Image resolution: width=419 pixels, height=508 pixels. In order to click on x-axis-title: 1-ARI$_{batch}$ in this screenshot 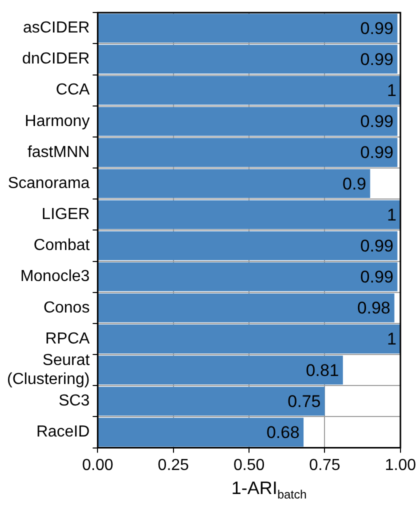, I will do `click(269, 490)`.